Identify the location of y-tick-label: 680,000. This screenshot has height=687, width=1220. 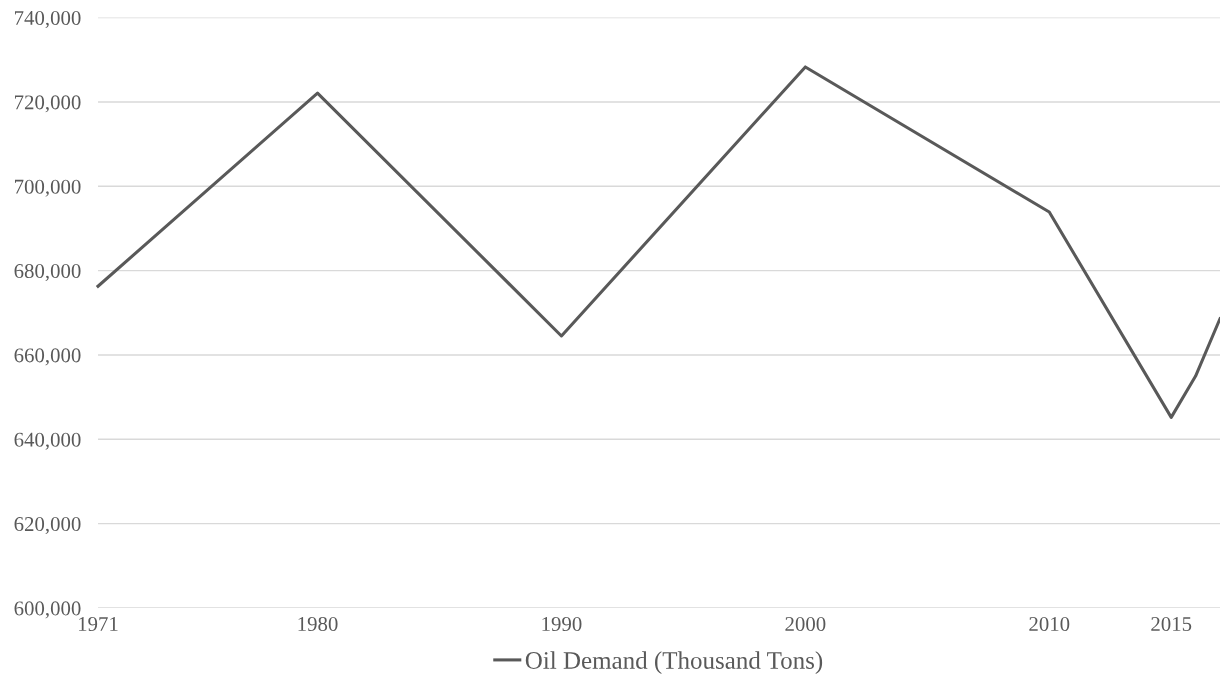
(47, 273).